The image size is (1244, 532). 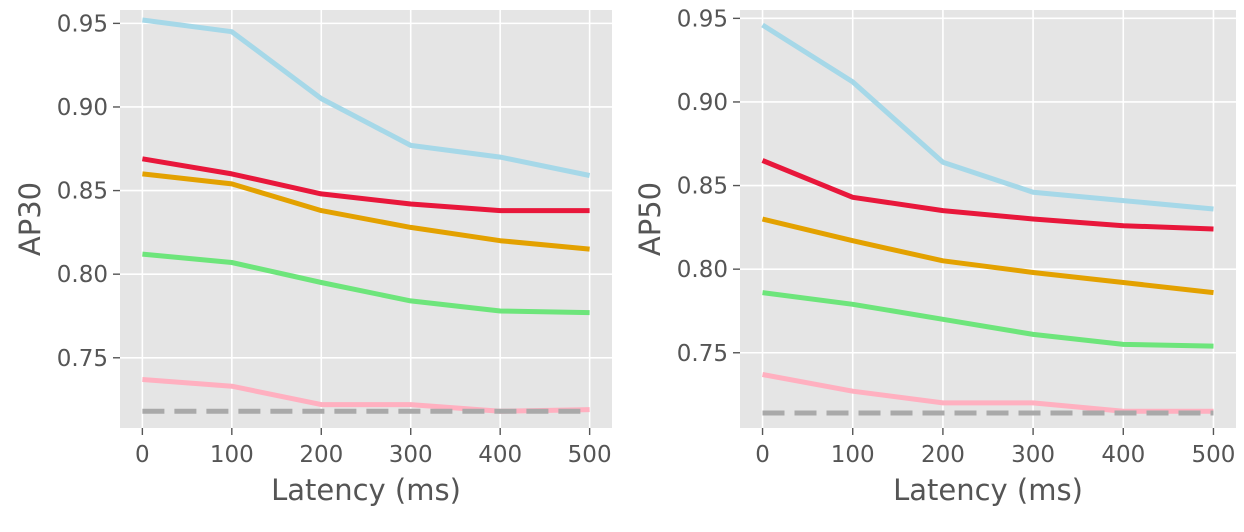 I want to click on y-axis-label: AP30, so click(x=30, y=219).